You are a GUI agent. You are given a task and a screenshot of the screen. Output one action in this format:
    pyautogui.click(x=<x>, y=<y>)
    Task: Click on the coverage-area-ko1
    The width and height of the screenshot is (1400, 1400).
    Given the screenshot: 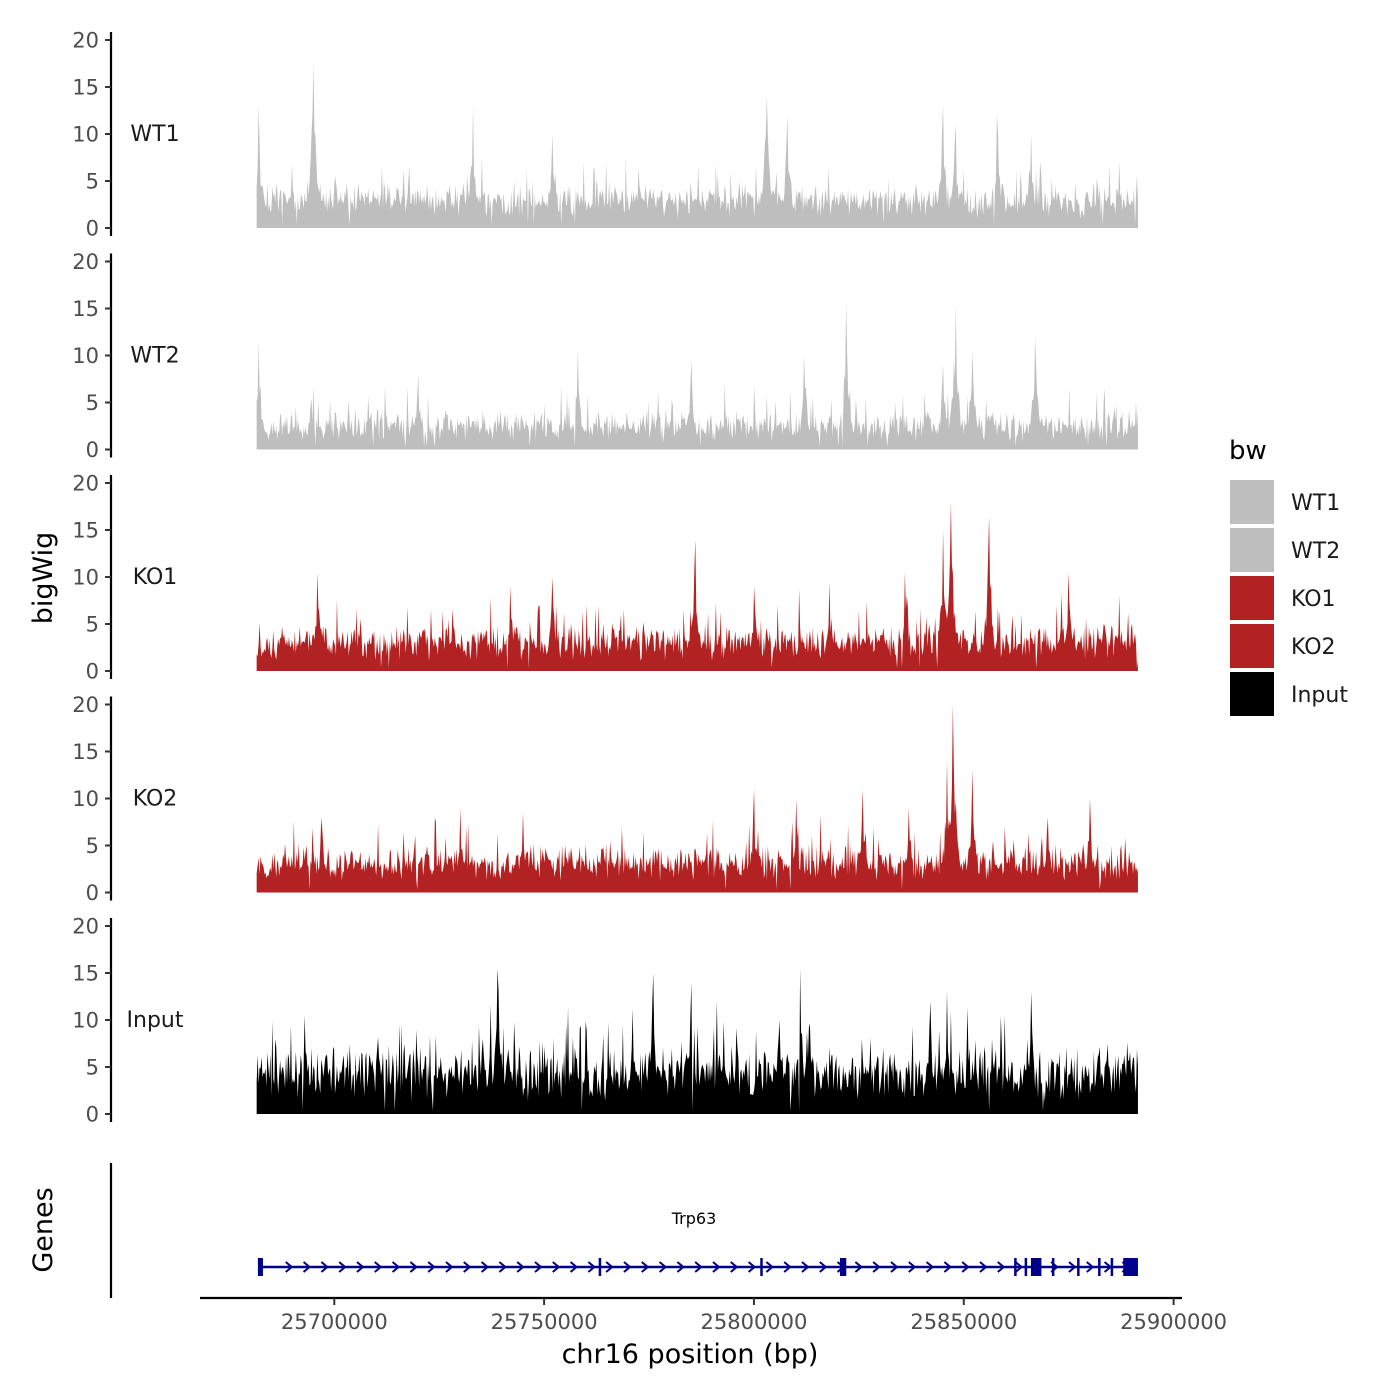 What is the action you would take?
    pyautogui.click(x=697, y=586)
    